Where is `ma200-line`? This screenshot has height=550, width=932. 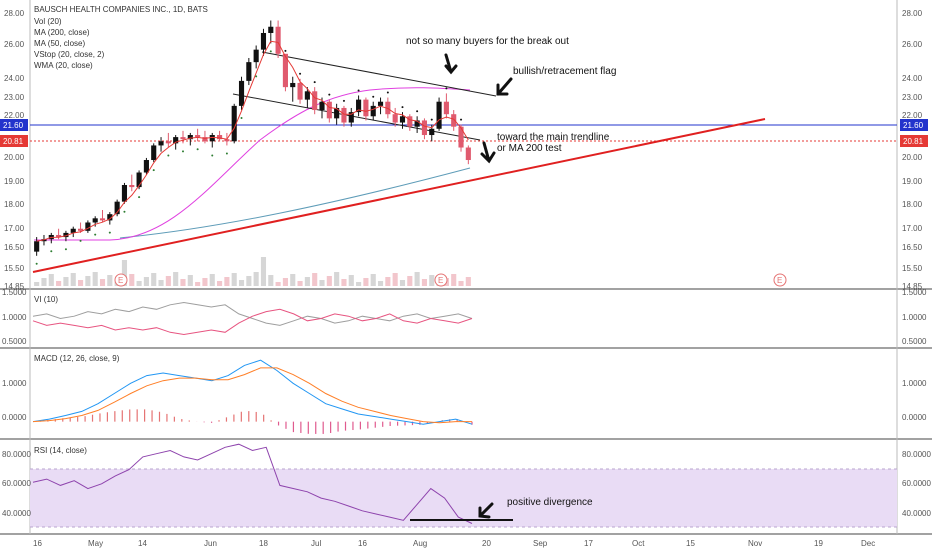 ma200-line is located at coordinates (295, 203).